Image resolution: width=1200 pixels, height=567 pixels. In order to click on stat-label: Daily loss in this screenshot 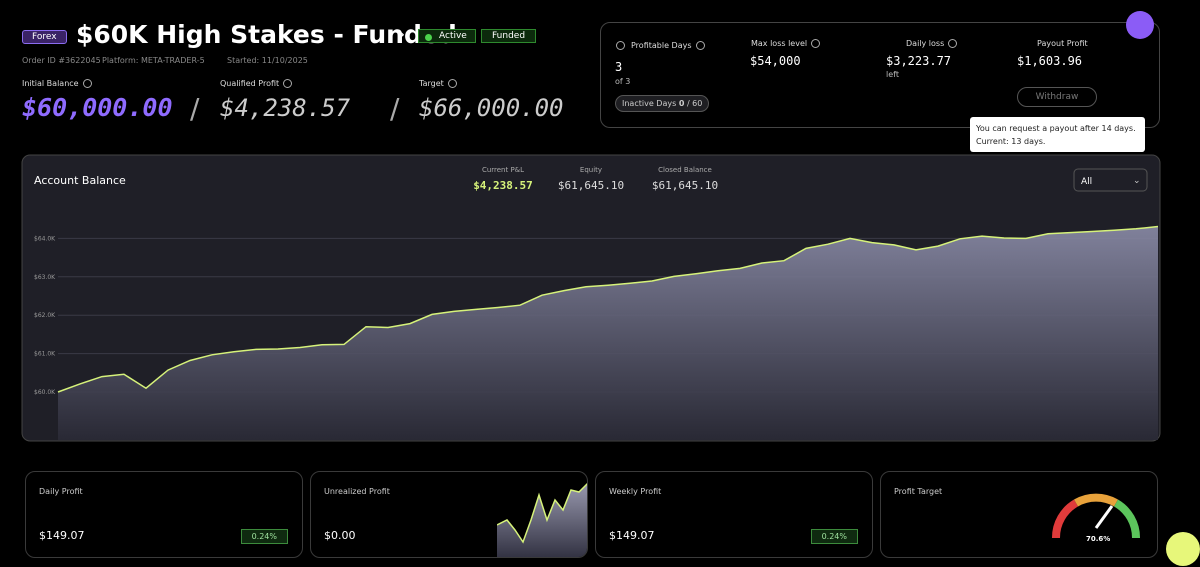, I will do `click(932, 43)`.